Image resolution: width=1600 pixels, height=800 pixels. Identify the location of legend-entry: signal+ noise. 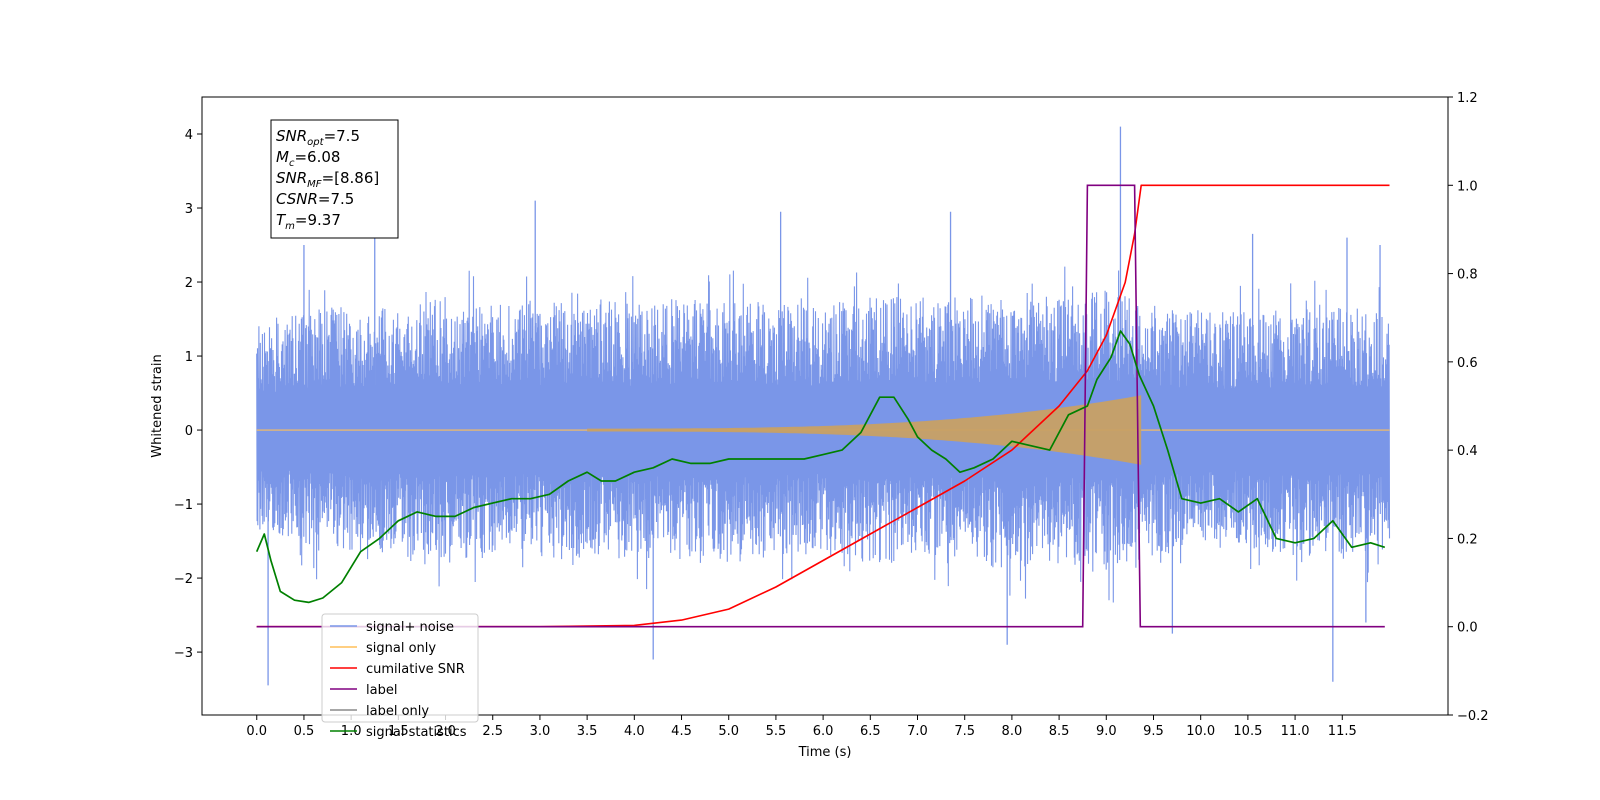
(410, 627).